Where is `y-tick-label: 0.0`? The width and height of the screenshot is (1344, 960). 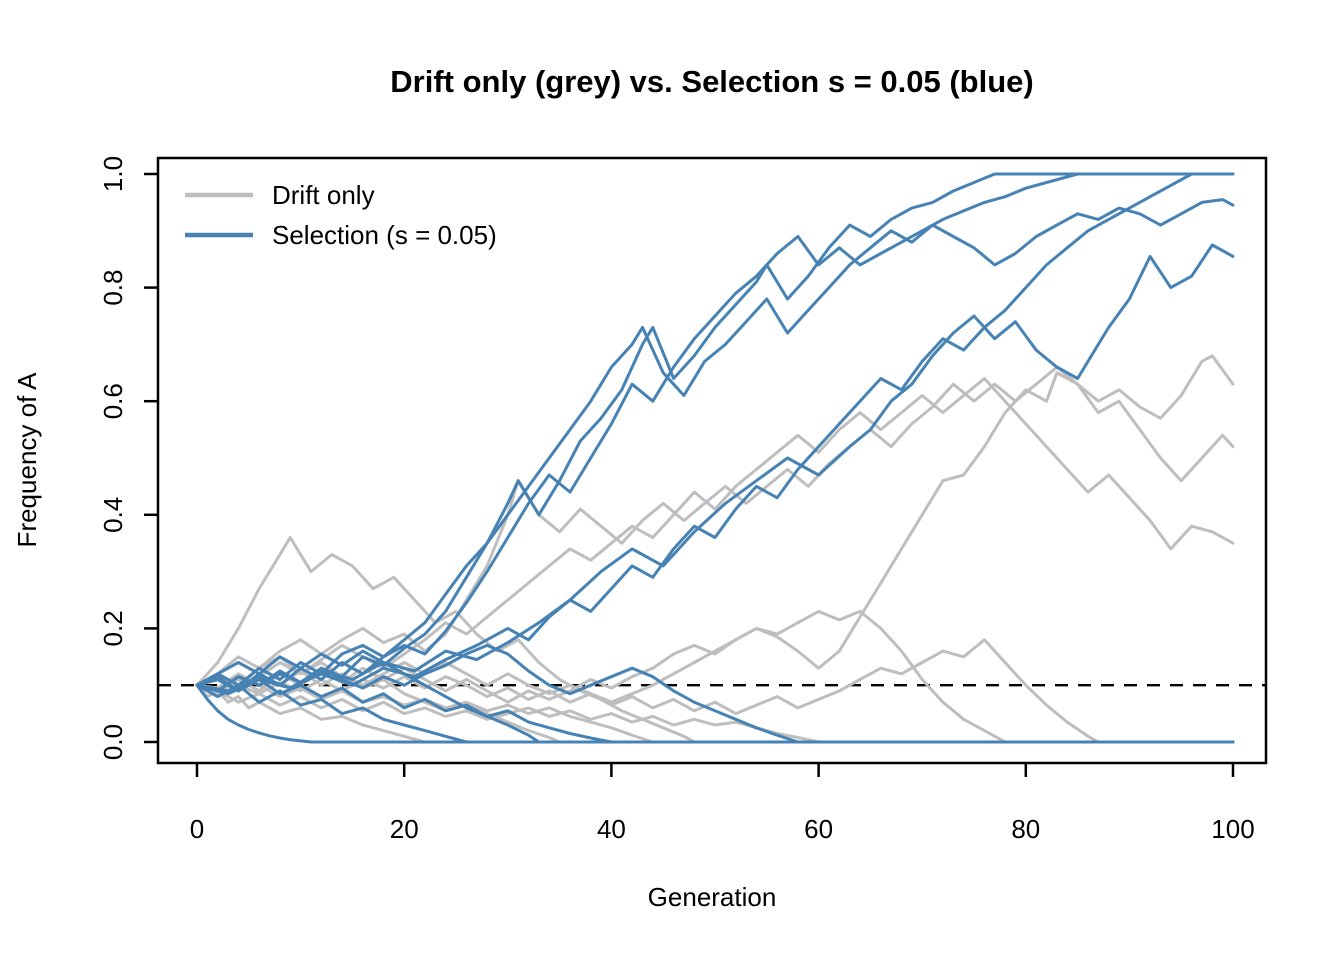
y-tick-label: 0.0 is located at coordinates (113, 742).